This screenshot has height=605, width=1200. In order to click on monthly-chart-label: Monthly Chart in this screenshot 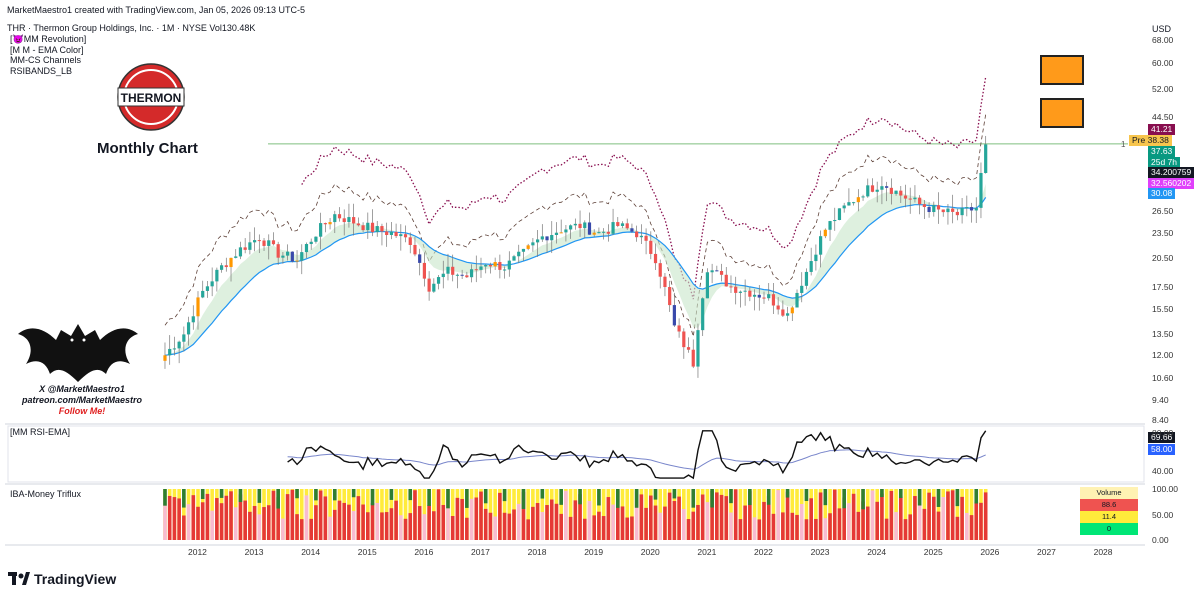, I will do `click(147, 148)`.